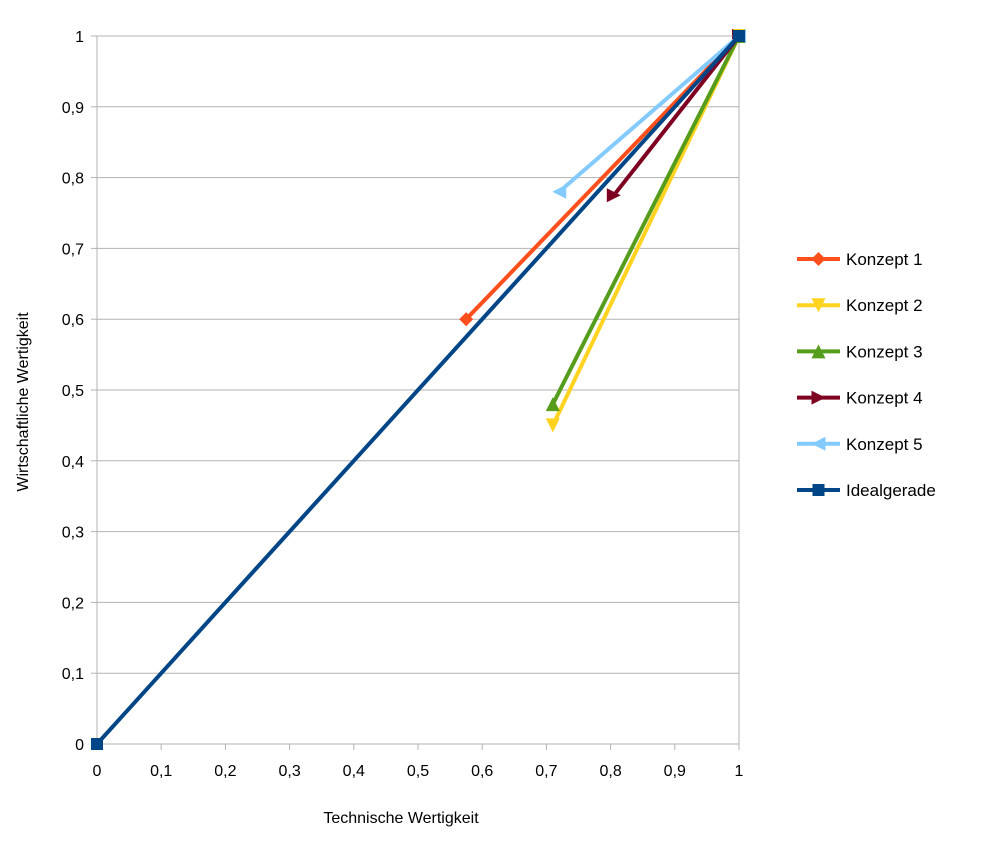  I want to click on x-tick-labels: 0 0,1 0,2 0,3 0,4 0,5 0,6 0,7 0,8 0,9 1, so click(418, 771).